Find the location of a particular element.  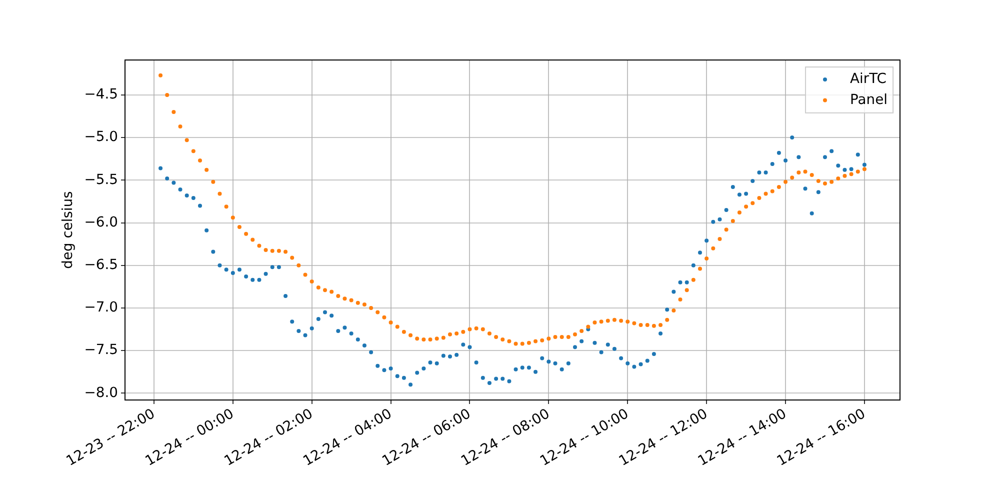

y-axis-title: deg celsius is located at coordinates (68, 230).